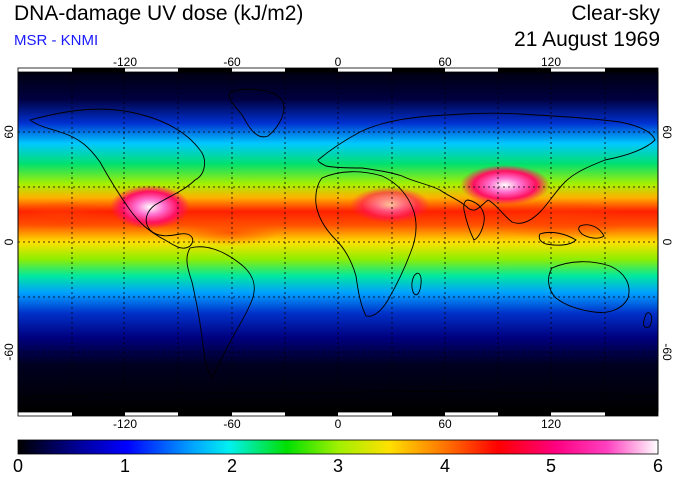 This screenshot has height=480, width=678. I want to click on lat-tick-left: 60, so click(9, 132).